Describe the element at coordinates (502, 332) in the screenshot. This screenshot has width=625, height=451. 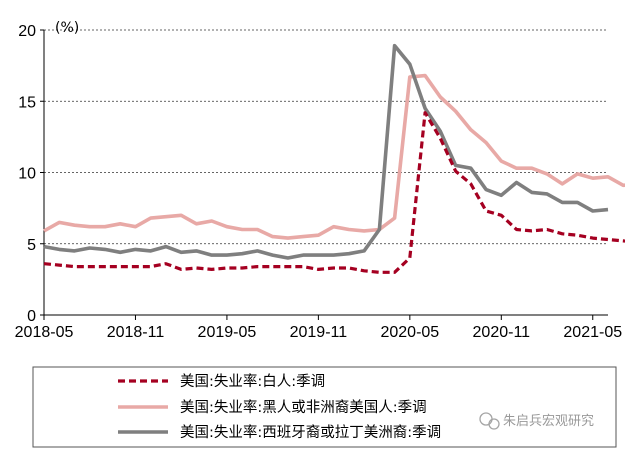
I see `x-tick-label: 2020-11` at that location.